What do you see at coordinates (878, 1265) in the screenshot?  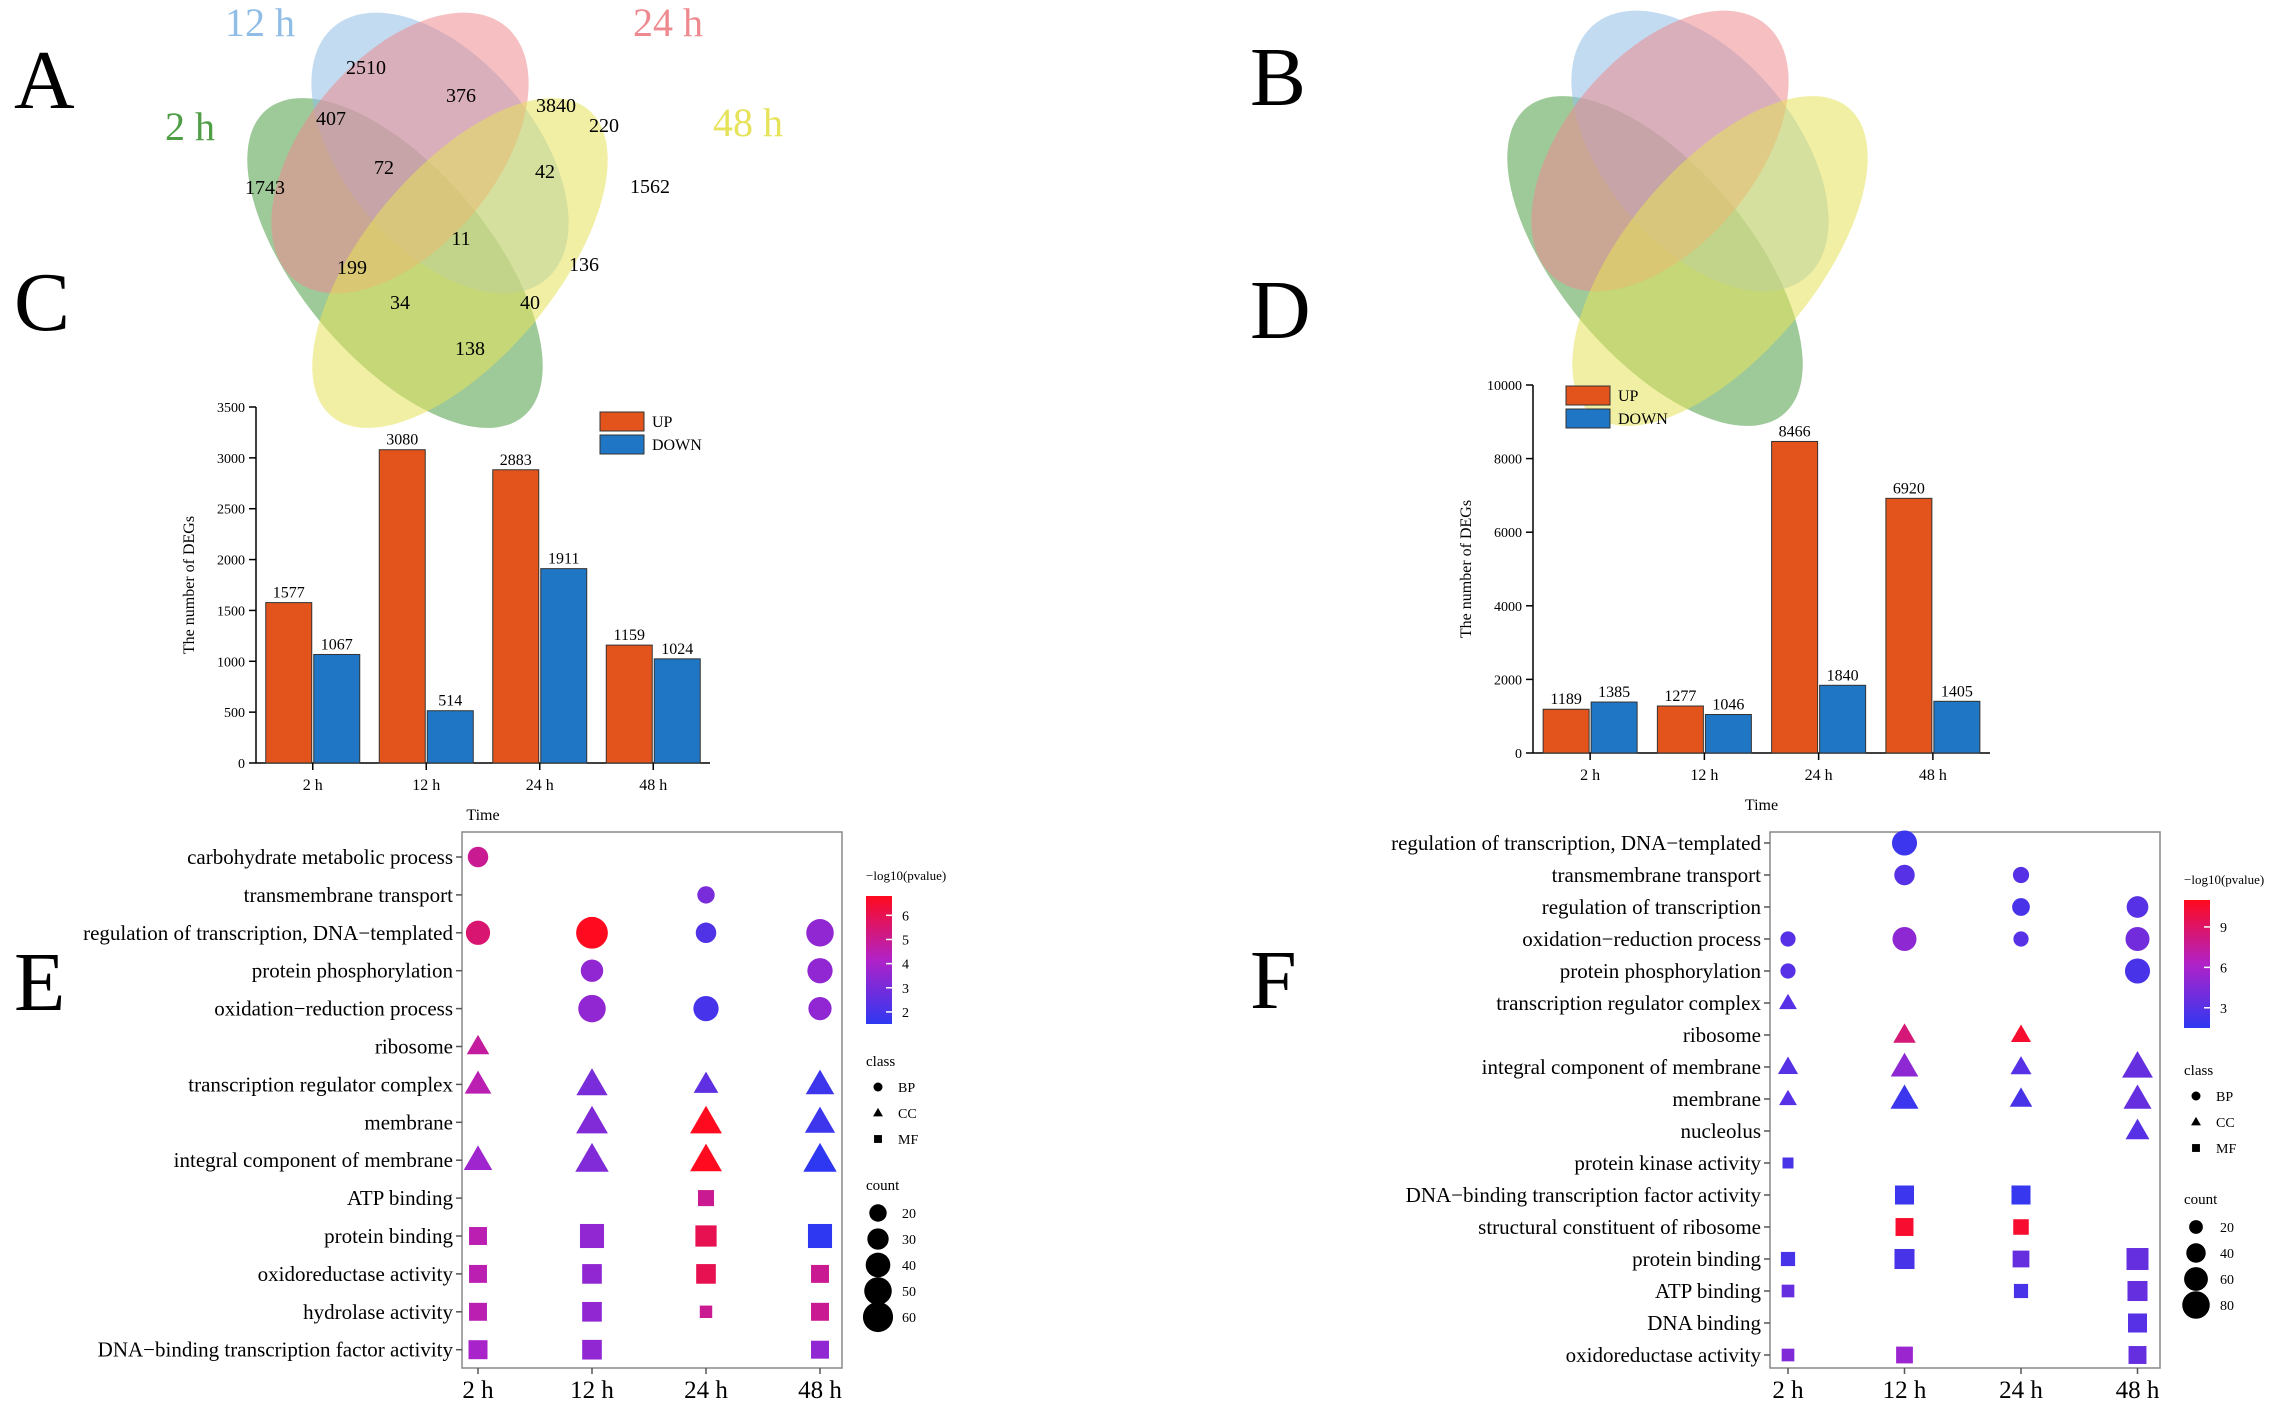 I see `chart-e-size-legend-marker` at bounding box center [878, 1265].